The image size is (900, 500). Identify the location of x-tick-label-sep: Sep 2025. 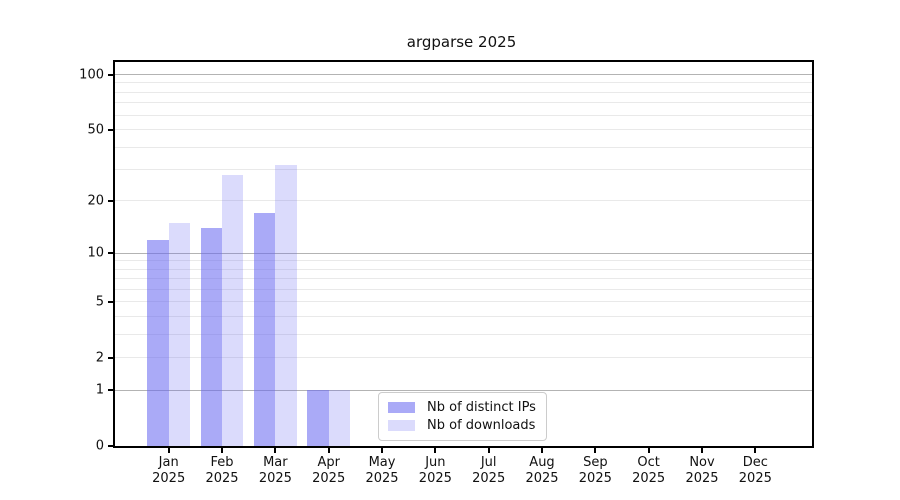
(595, 470).